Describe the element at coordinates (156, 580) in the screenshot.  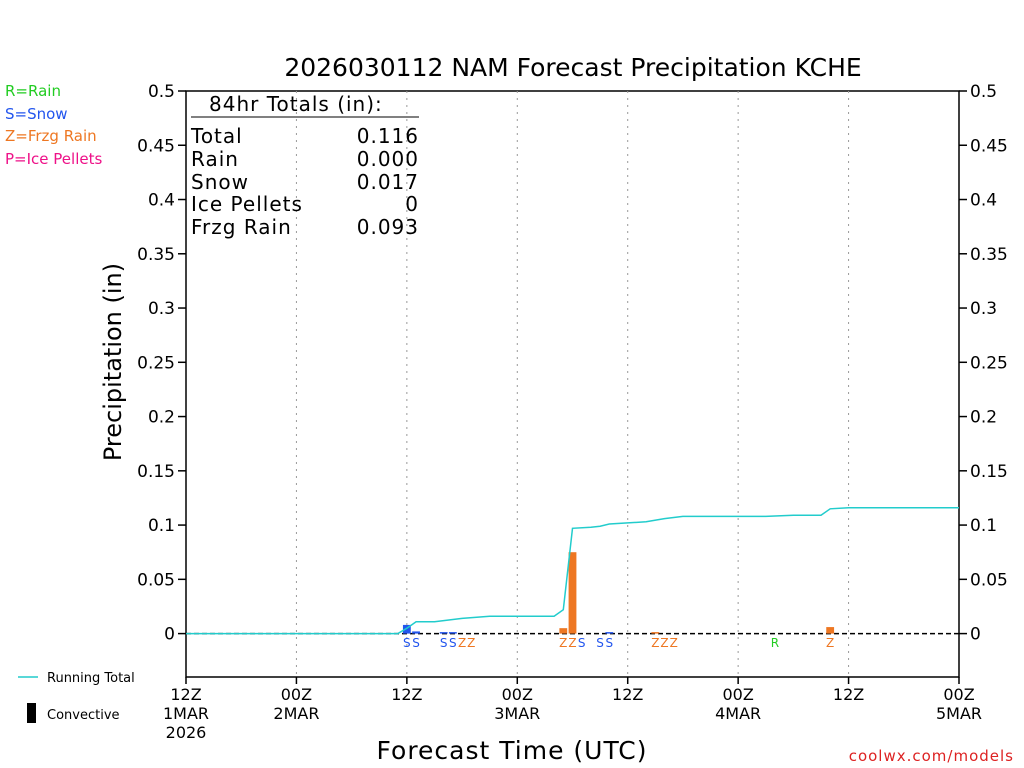
I see `y-tick-label-left: 0.05` at that location.